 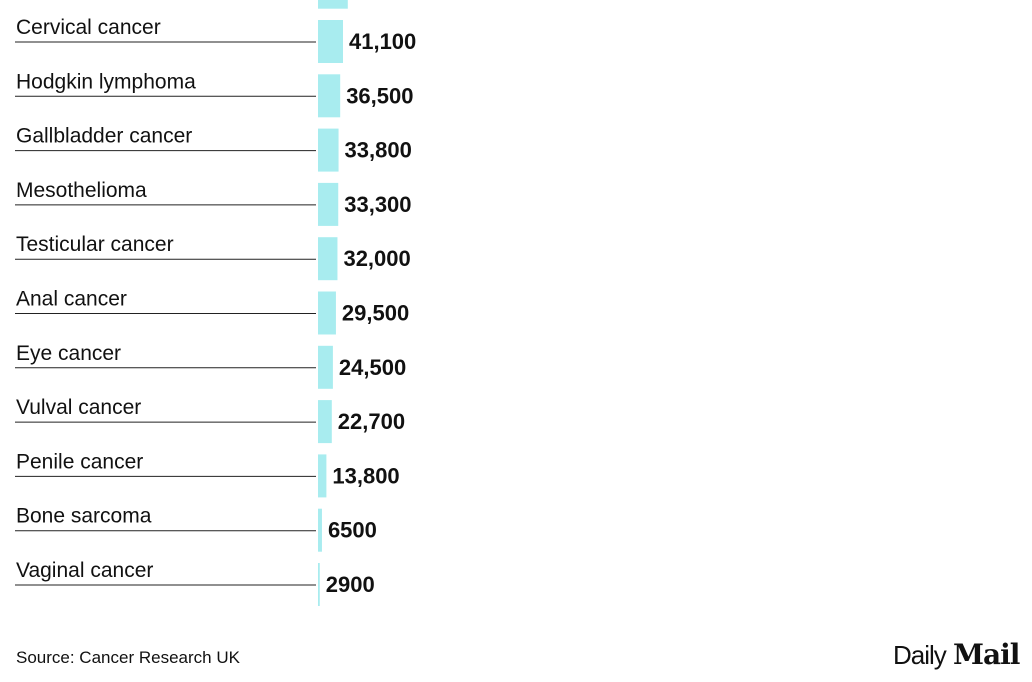 What do you see at coordinates (378, 150) in the screenshot?
I see `value-label: 33,800` at bounding box center [378, 150].